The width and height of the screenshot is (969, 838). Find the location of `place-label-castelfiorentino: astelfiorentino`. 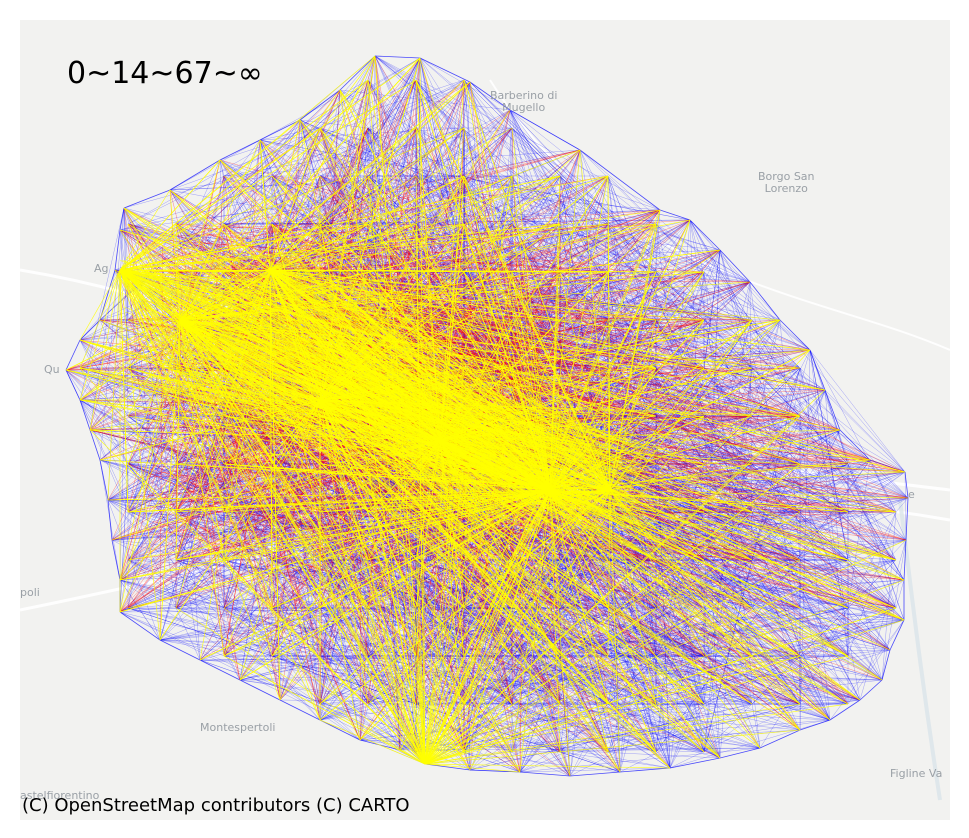

place-label-castelfiorentino: astelfiorentino is located at coordinates (60, 795).